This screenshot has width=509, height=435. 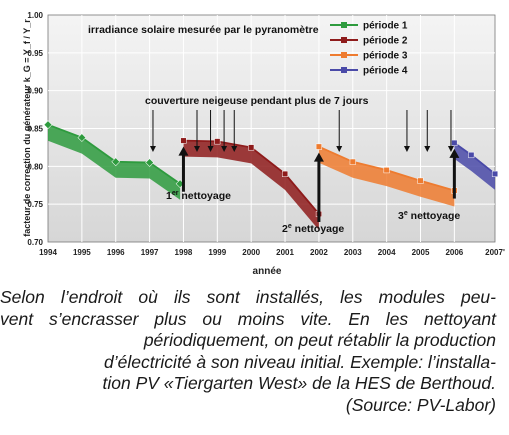 I want to click on x-tick-label: 2006, so click(x=454, y=252).